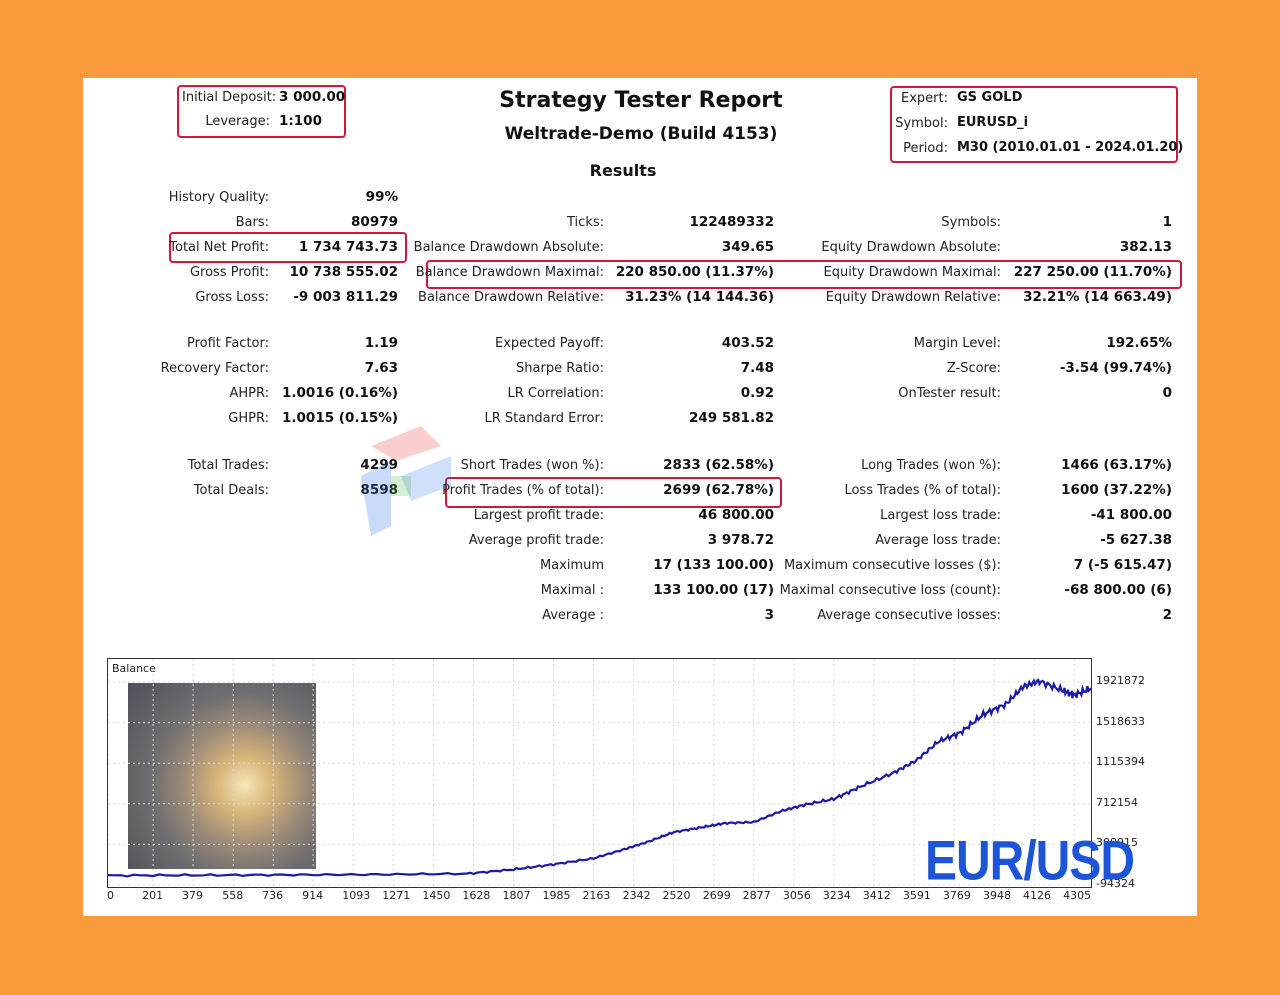 Image resolution: width=1280 pixels, height=995 pixels. I want to click on x-tick-label: 3591, so click(916, 895).